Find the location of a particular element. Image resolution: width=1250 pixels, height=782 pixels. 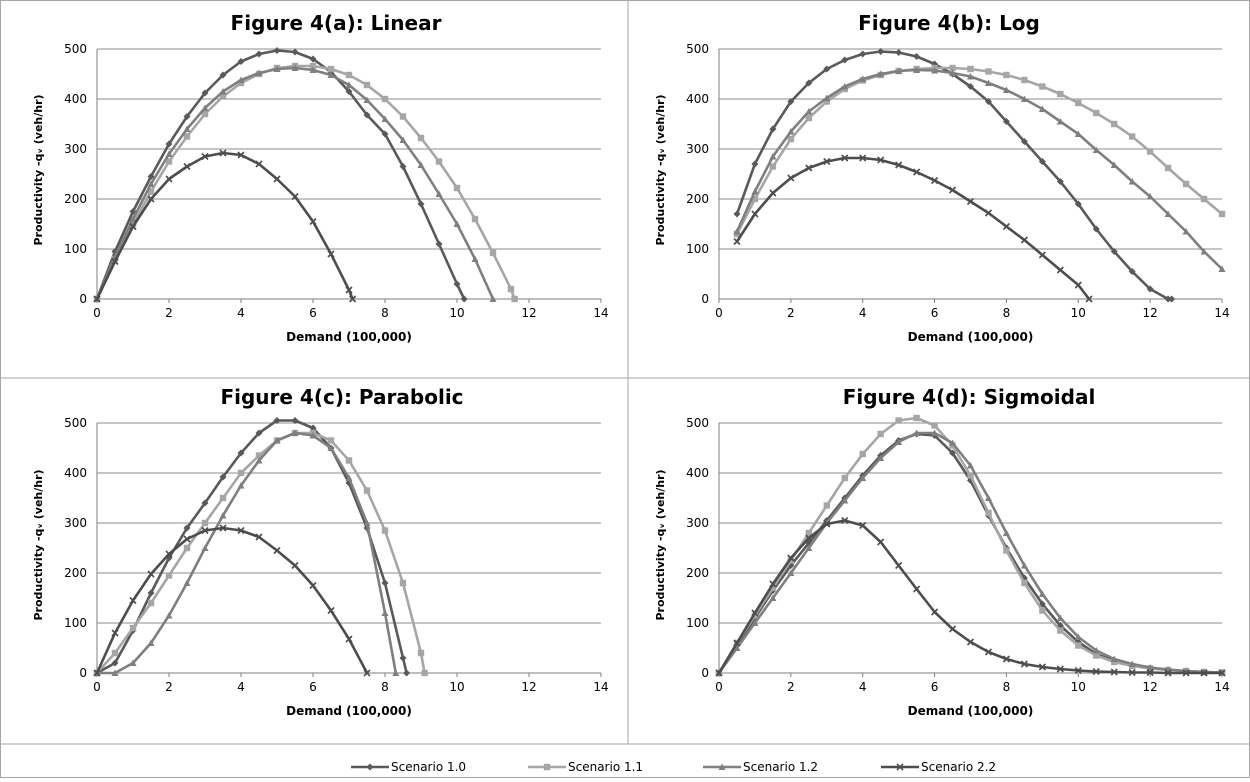

y-tick-label: 200 is located at coordinates (75, 573).